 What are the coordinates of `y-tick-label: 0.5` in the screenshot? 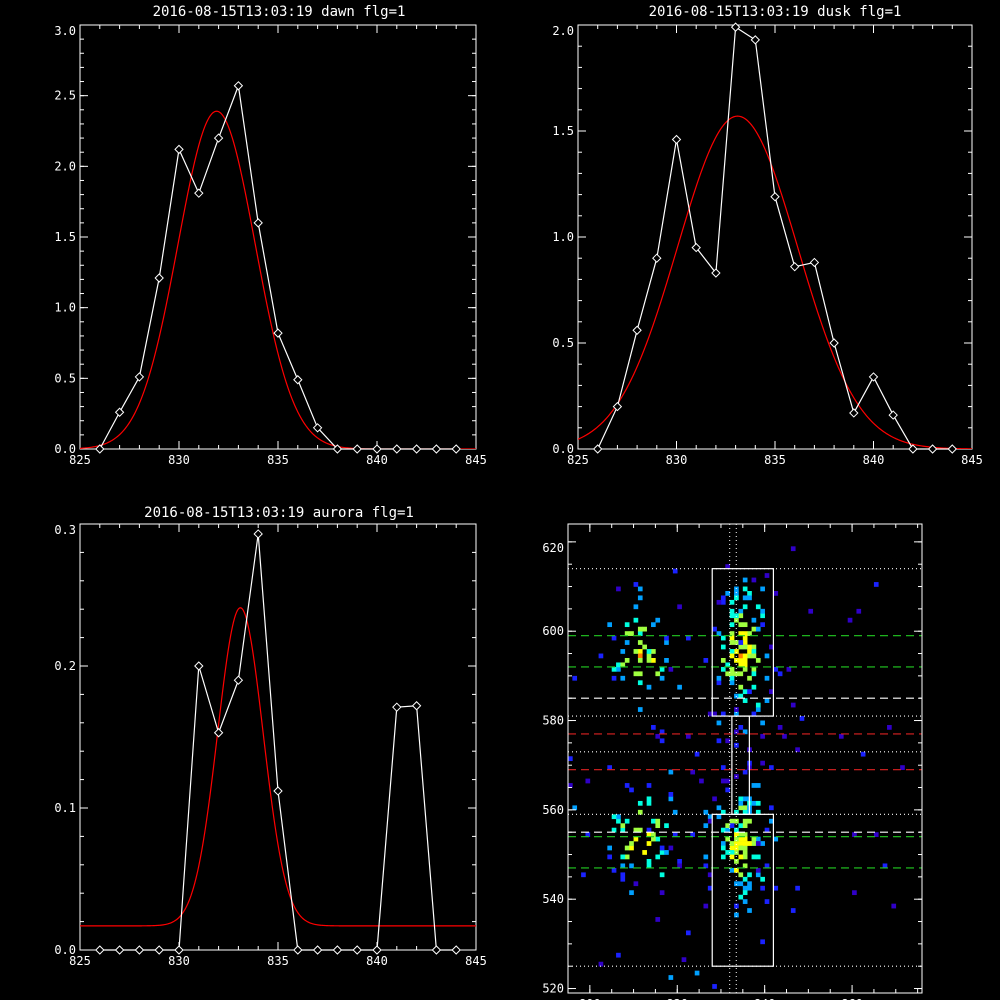 It's located at (65, 378).